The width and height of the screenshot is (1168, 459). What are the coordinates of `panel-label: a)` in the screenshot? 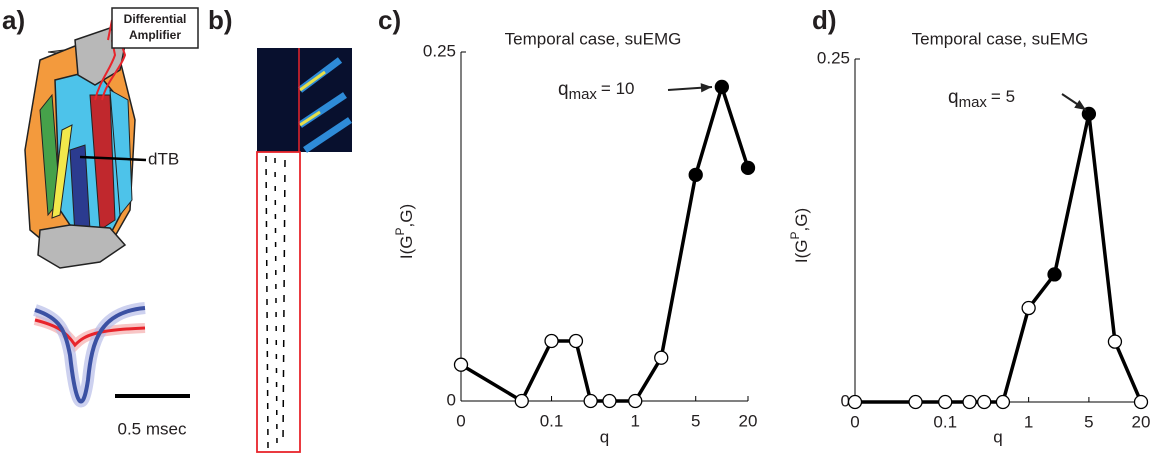 It's located at (13, 20).